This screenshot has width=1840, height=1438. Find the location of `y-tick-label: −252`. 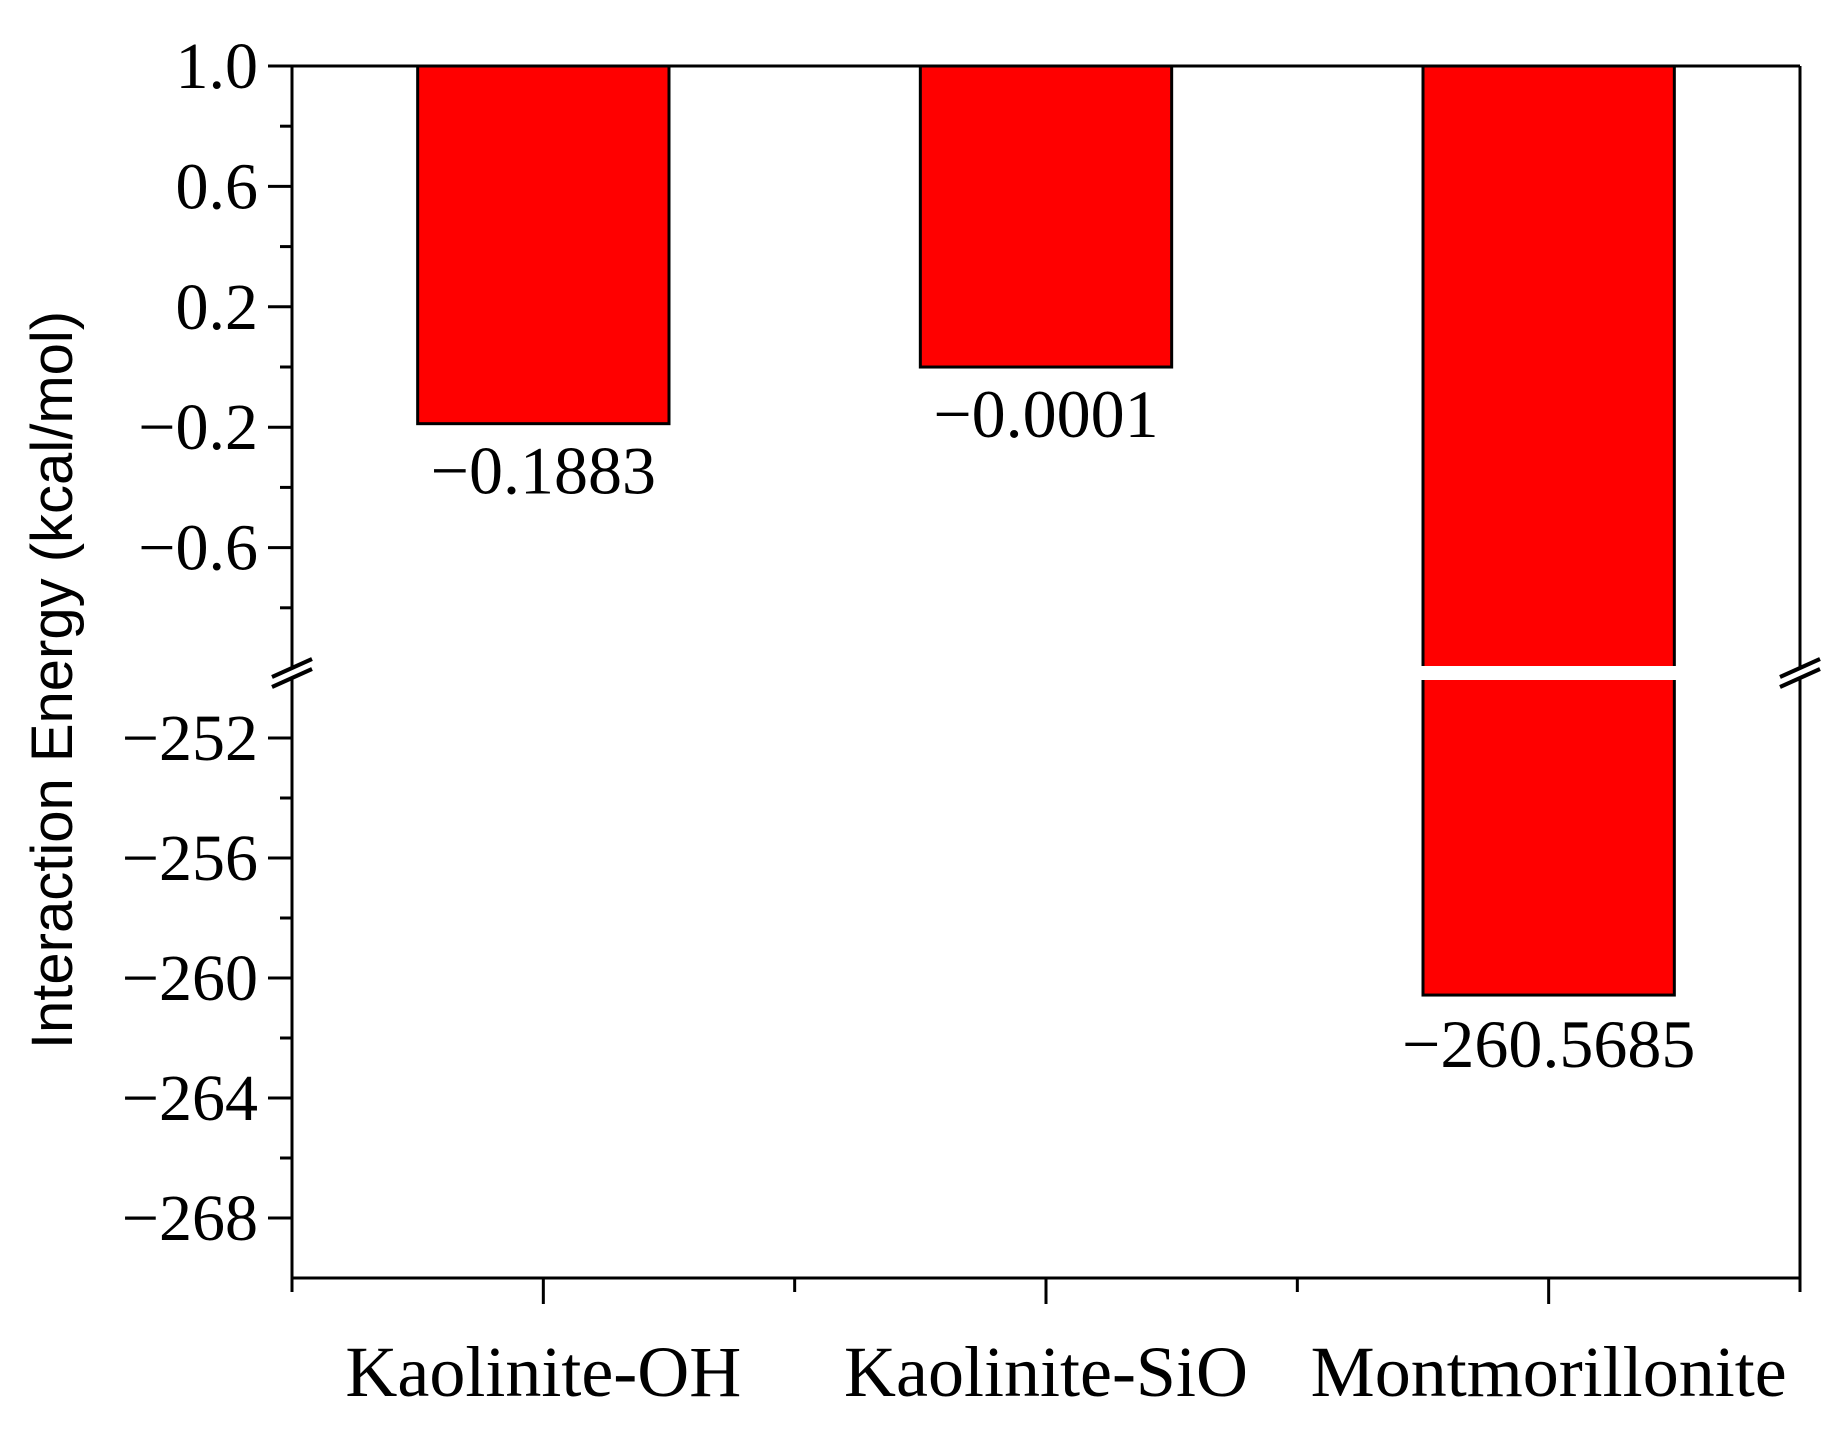

y-tick-label: −252 is located at coordinates (190, 738).